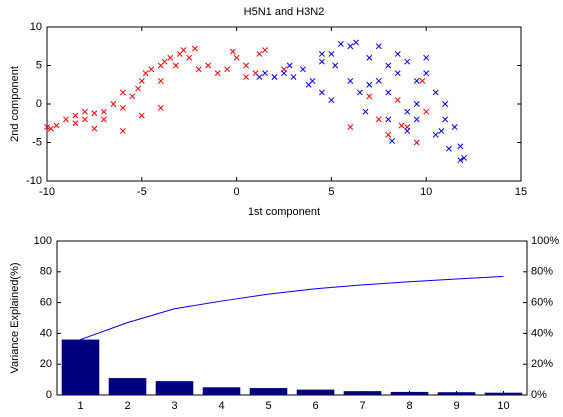 This screenshot has width=563, height=417. I want to click on y2-tick-label: 100%, so click(545, 241).